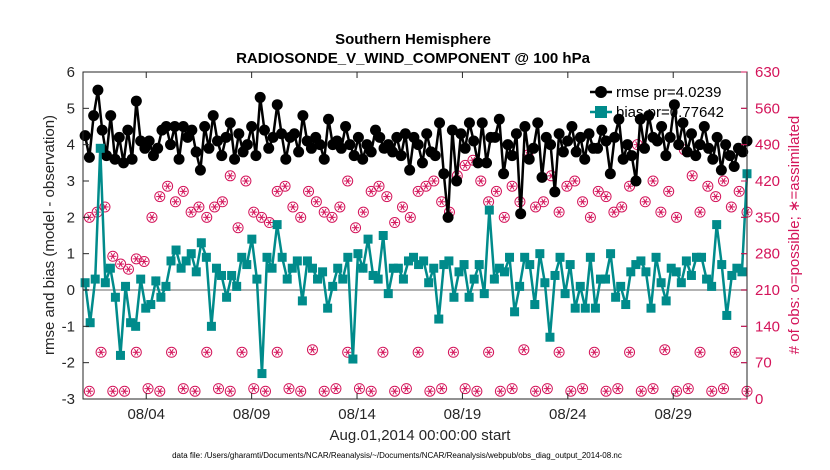  I want to click on y-tick-label-right: 280, so click(767, 254).